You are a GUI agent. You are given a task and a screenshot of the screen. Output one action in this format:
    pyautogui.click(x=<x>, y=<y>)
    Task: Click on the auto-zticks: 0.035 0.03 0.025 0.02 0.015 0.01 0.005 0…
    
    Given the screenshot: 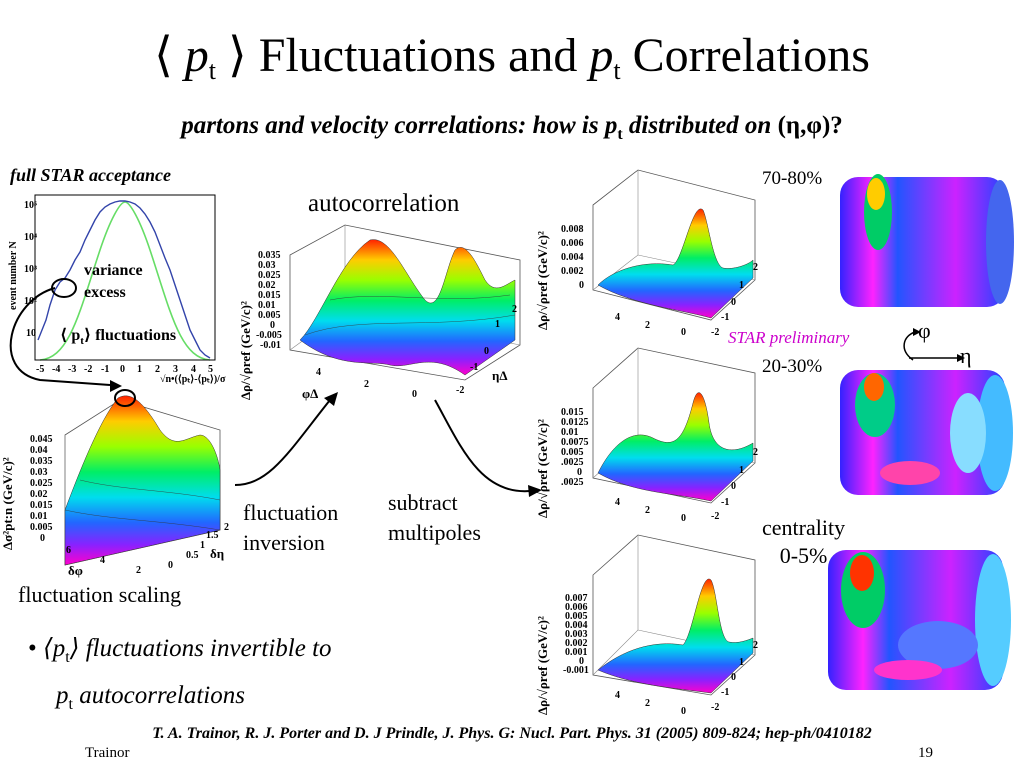 What is the action you would take?
    pyautogui.click(x=269, y=300)
    